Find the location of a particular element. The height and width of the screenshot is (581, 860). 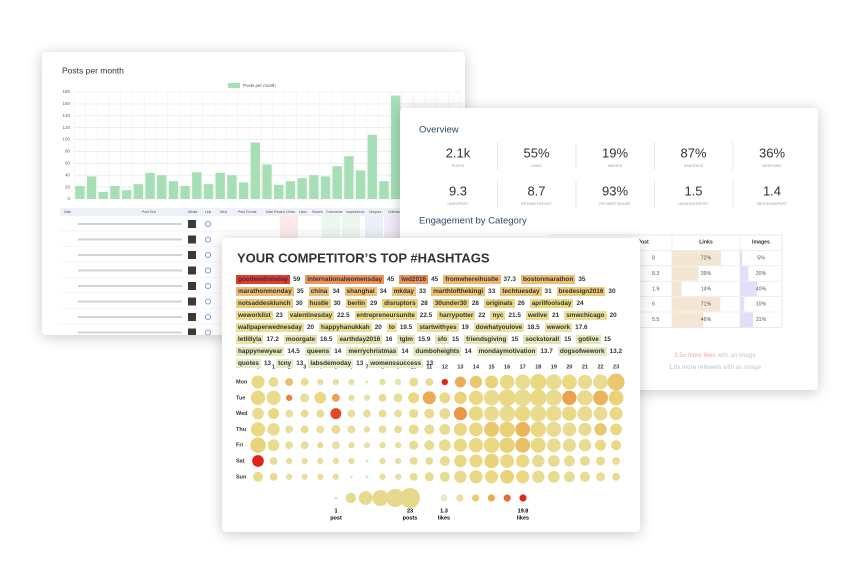

tag: marathonmonday 35 is located at coordinates (270, 291).